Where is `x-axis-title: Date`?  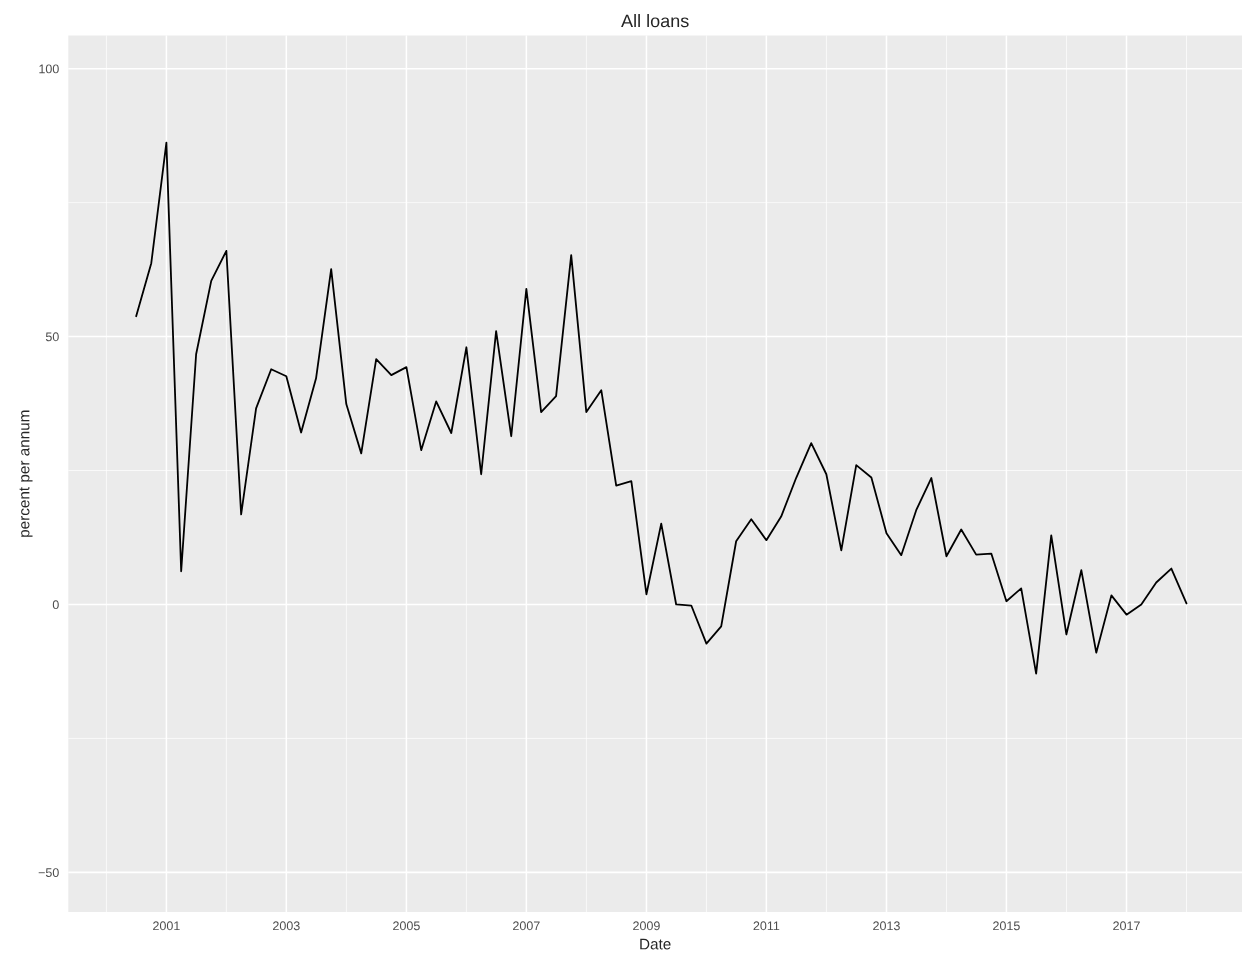 x-axis-title: Date is located at coordinates (655, 944).